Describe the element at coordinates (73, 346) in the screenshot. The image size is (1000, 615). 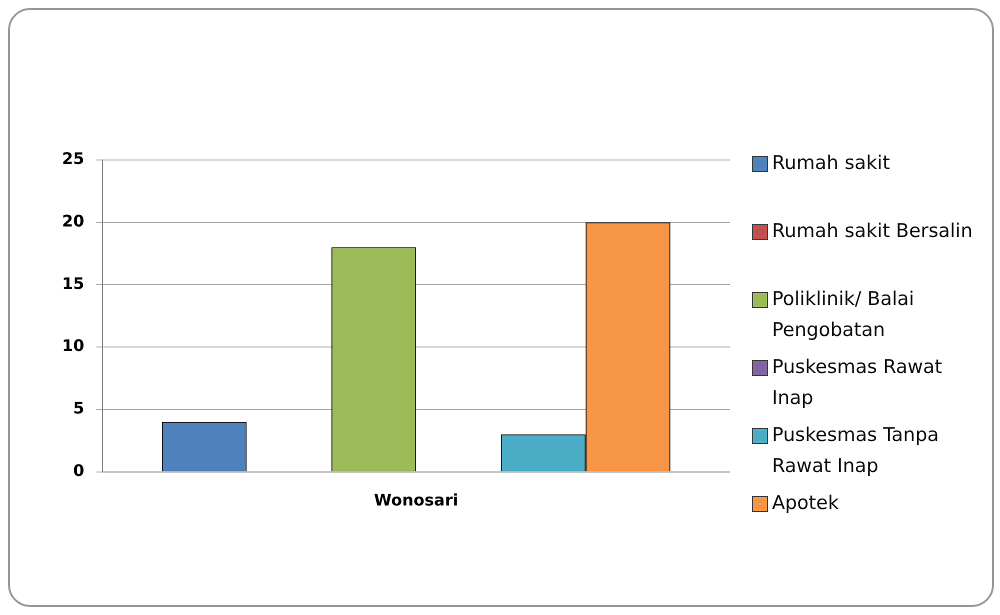
I see `y-tick-label: 10` at that location.